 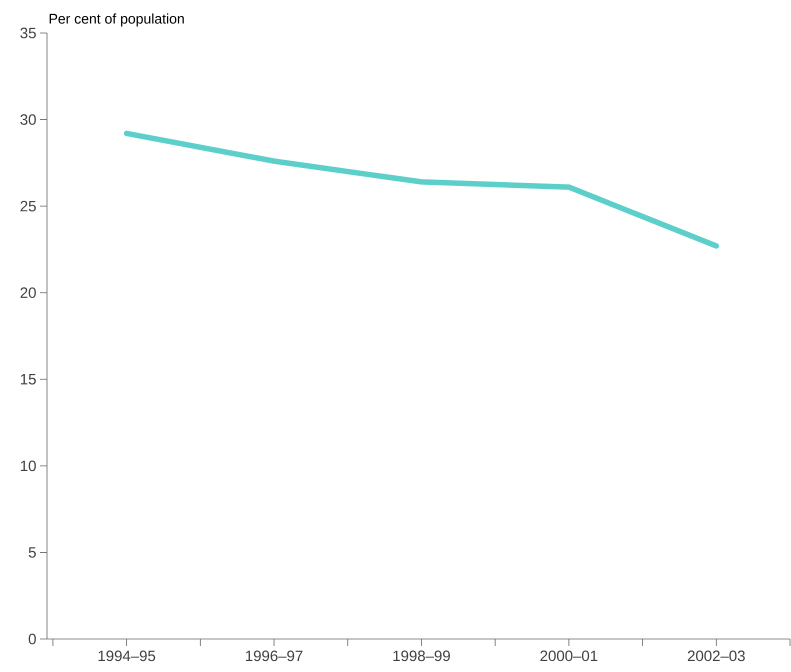 I want to click on x-tick-label: 1996–97, so click(x=274, y=656).